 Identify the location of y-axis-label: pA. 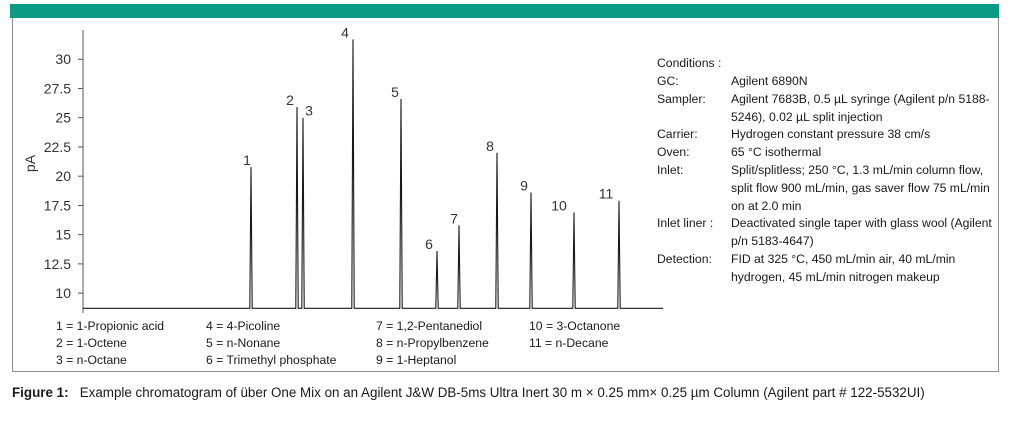
(30, 163).